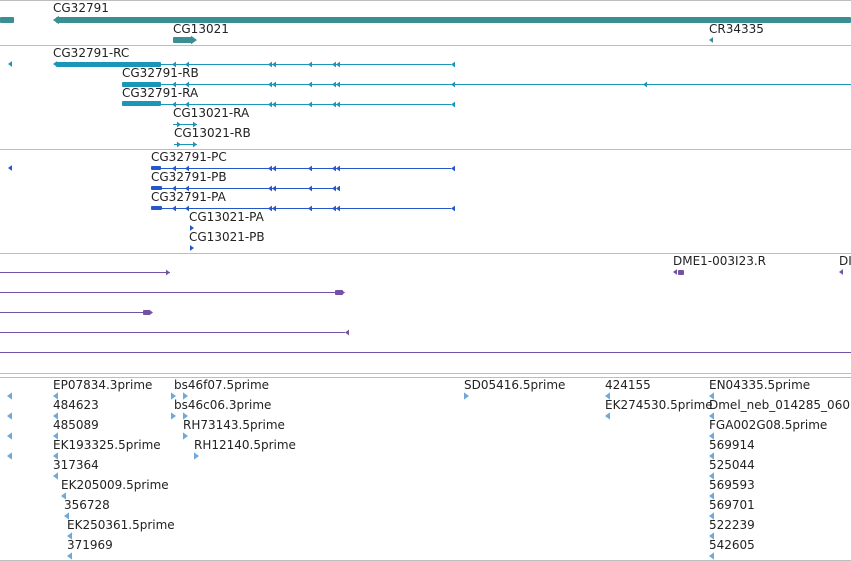 The image size is (851, 561). Describe the element at coordinates (7, 20) in the screenshot. I see `feature-left-gene-edge` at that location.